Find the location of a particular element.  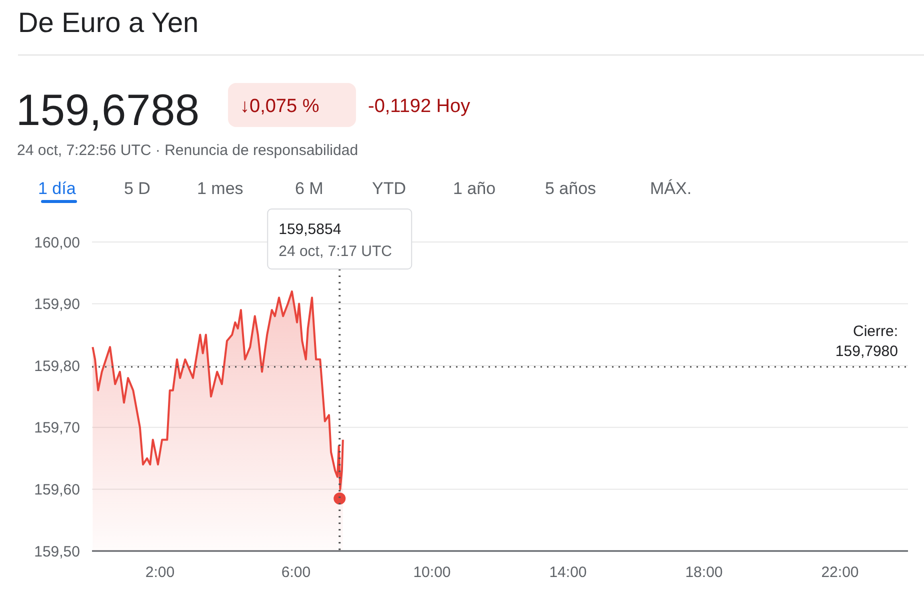

x-tick-label: 18:00 is located at coordinates (704, 572).